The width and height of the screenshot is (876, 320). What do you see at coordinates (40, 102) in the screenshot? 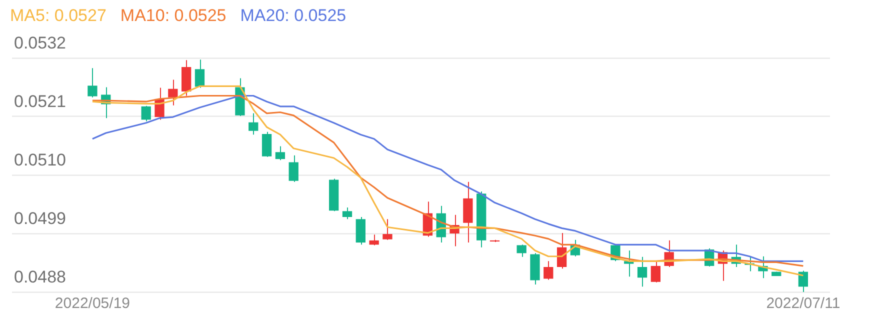
I see `y-tick-label: 0.0521` at bounding box center [40, 102].